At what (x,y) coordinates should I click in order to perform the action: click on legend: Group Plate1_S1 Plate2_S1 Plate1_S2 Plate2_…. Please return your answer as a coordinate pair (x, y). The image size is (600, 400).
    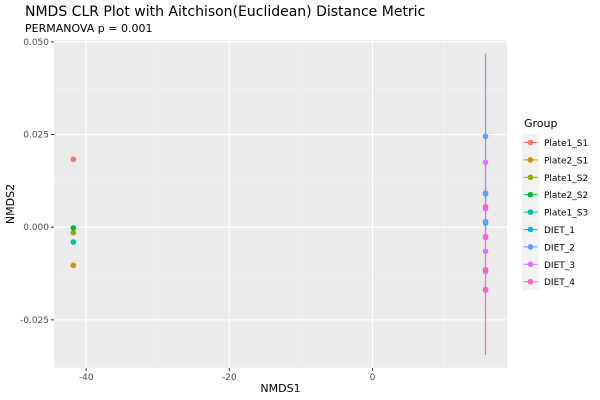
    Looking at the image, I should click on (555, 204).